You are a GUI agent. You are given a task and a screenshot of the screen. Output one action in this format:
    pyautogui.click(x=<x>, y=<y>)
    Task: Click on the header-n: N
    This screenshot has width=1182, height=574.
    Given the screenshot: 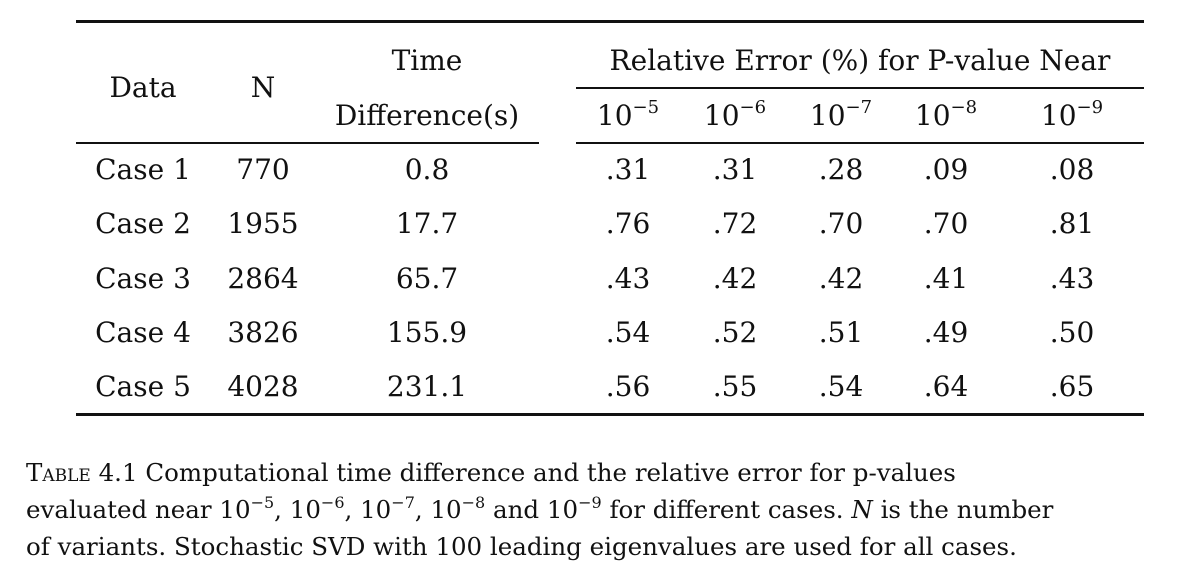 What is the action you would take?
    pyautogui.click(x=263, y=87)
    